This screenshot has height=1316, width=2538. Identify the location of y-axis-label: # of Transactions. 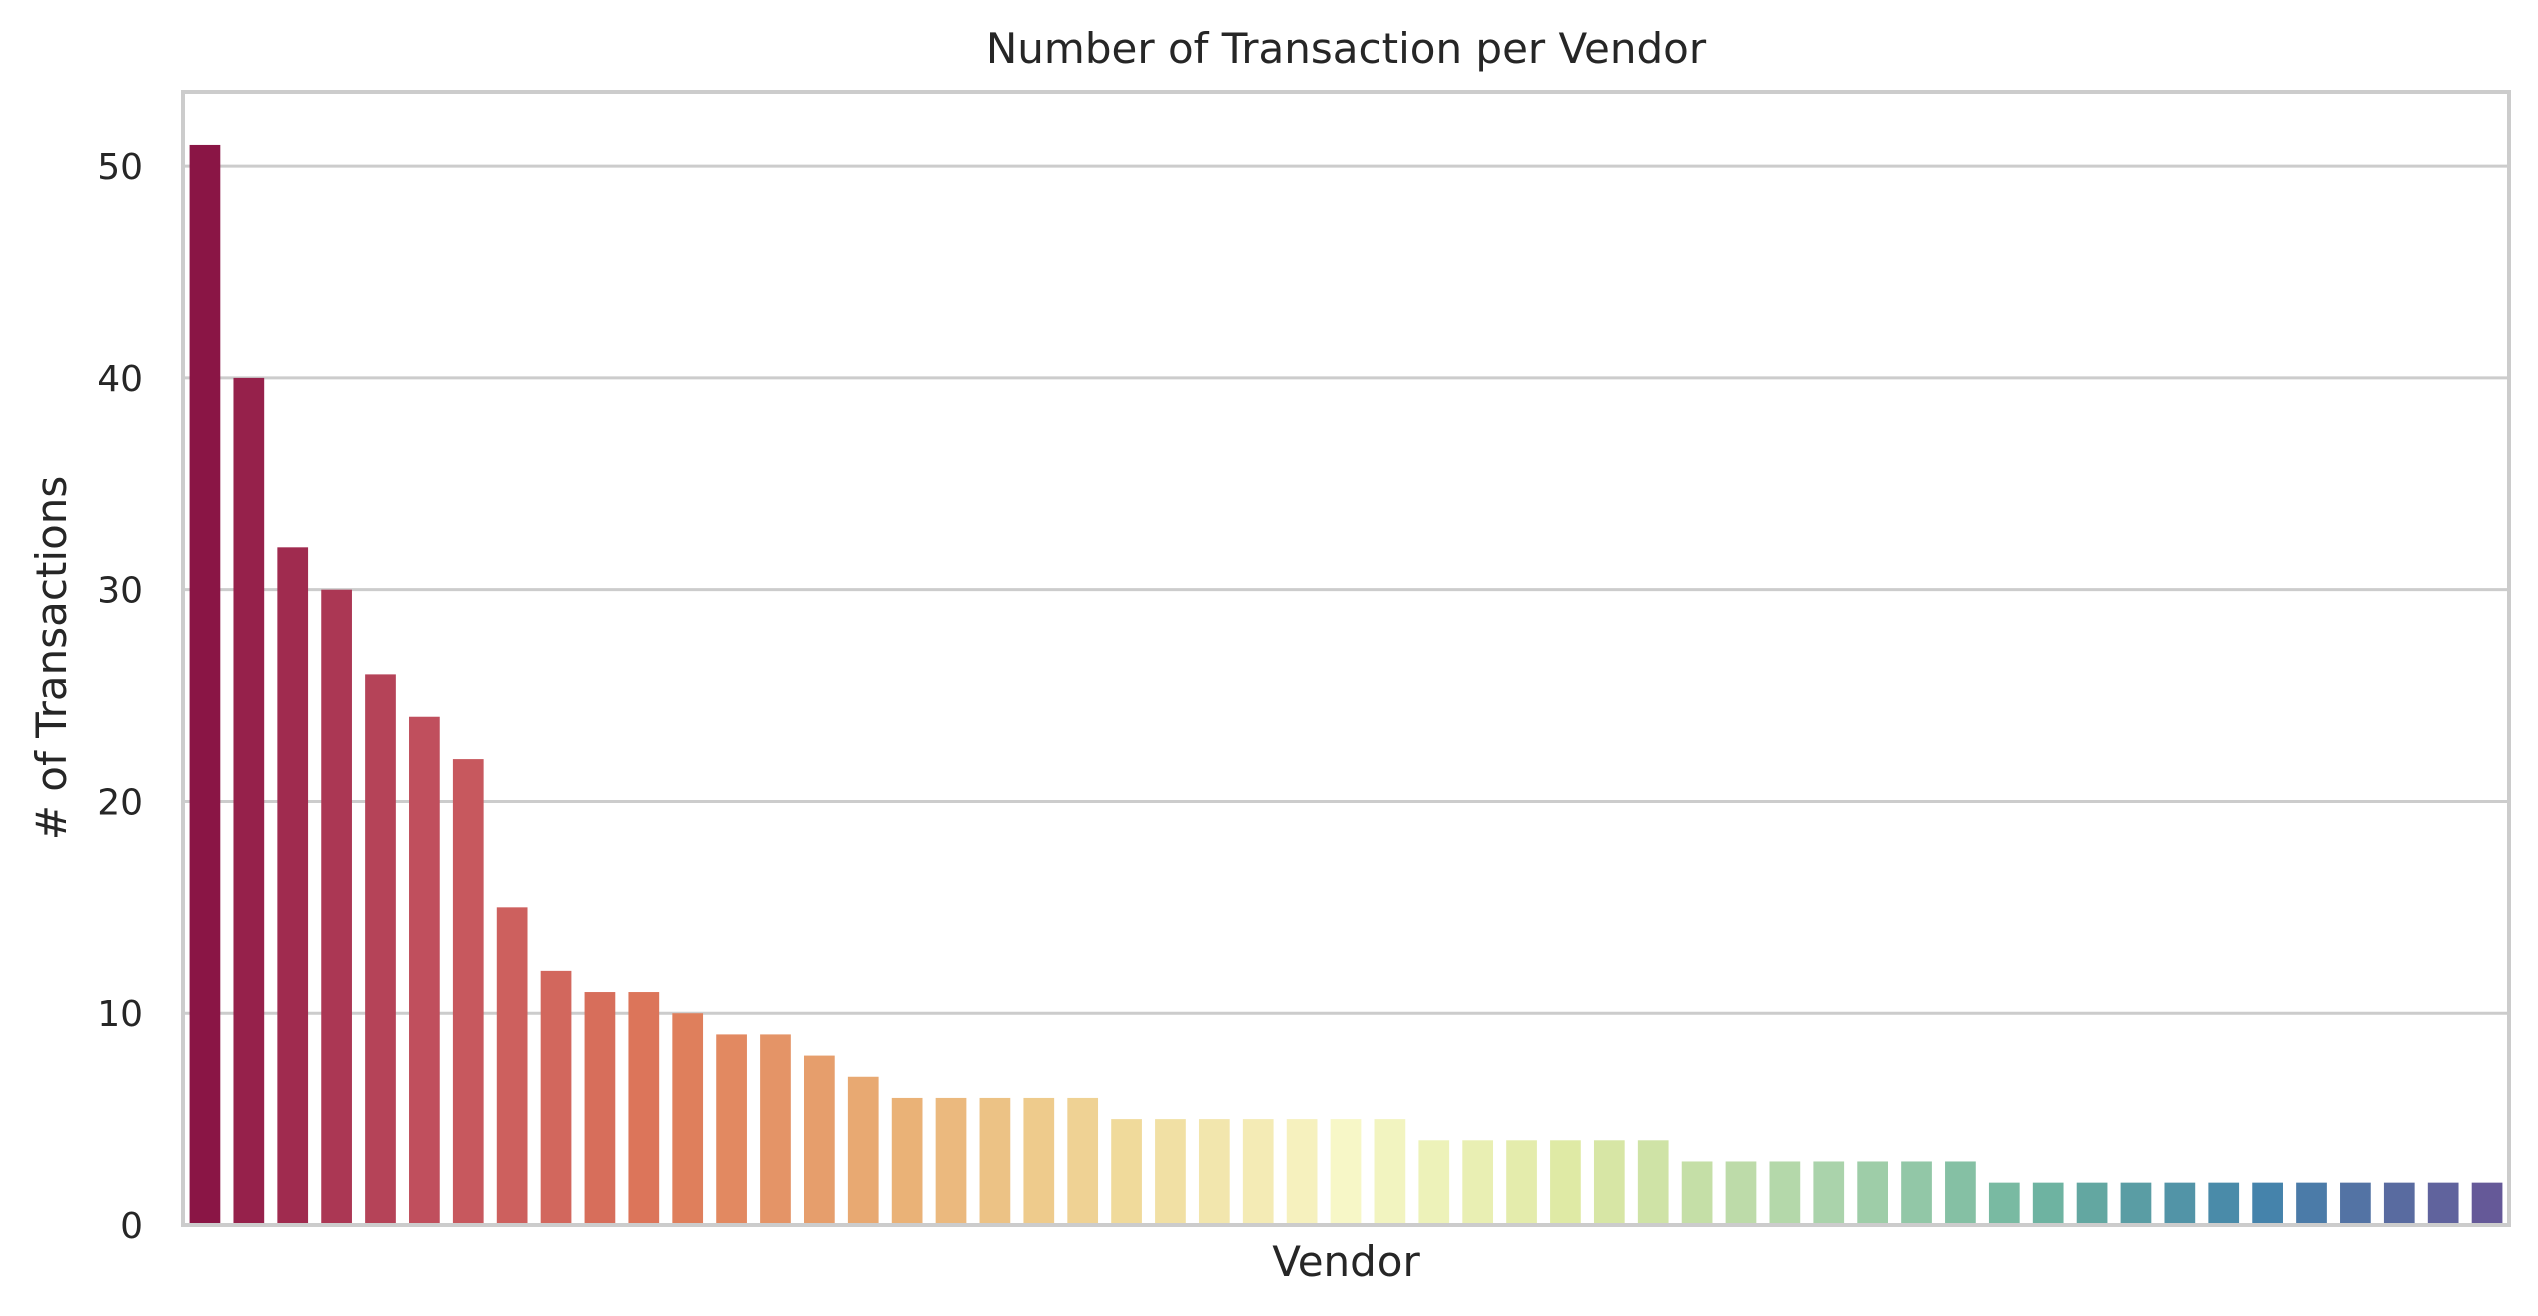
(51, 658).